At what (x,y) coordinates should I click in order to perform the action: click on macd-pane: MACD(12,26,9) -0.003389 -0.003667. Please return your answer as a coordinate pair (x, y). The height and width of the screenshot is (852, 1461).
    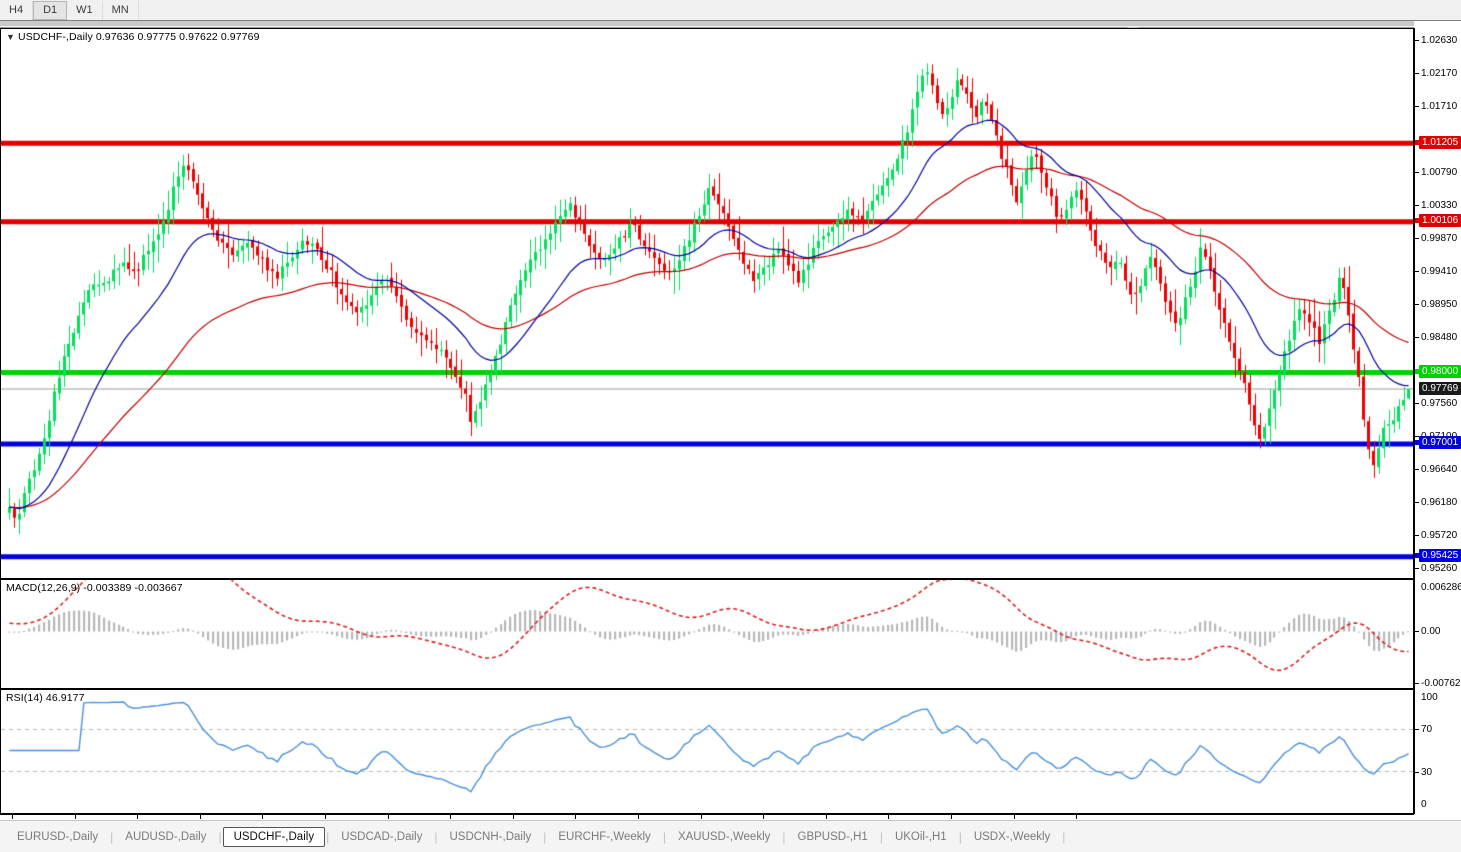
    Looking at the image, I should click on (707, 634).